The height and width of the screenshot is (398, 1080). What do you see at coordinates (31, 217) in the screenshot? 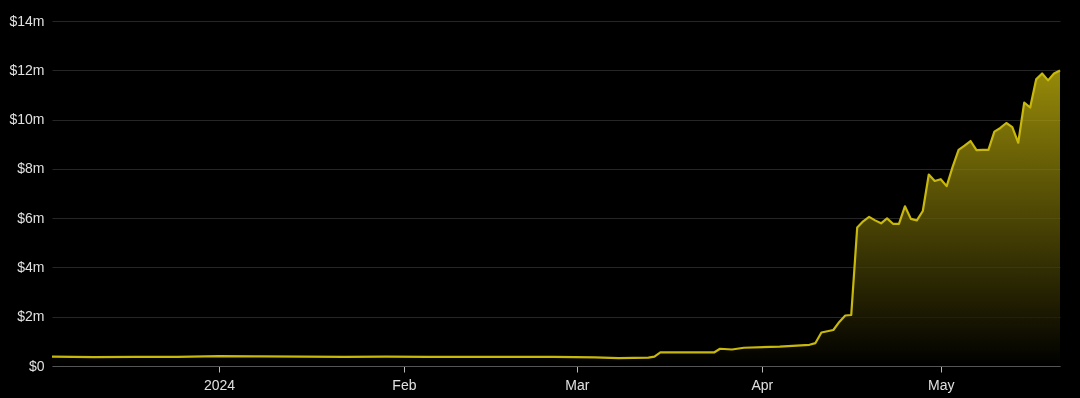
I see `y-tick-label: $6m` at bounding box center [31, 217].